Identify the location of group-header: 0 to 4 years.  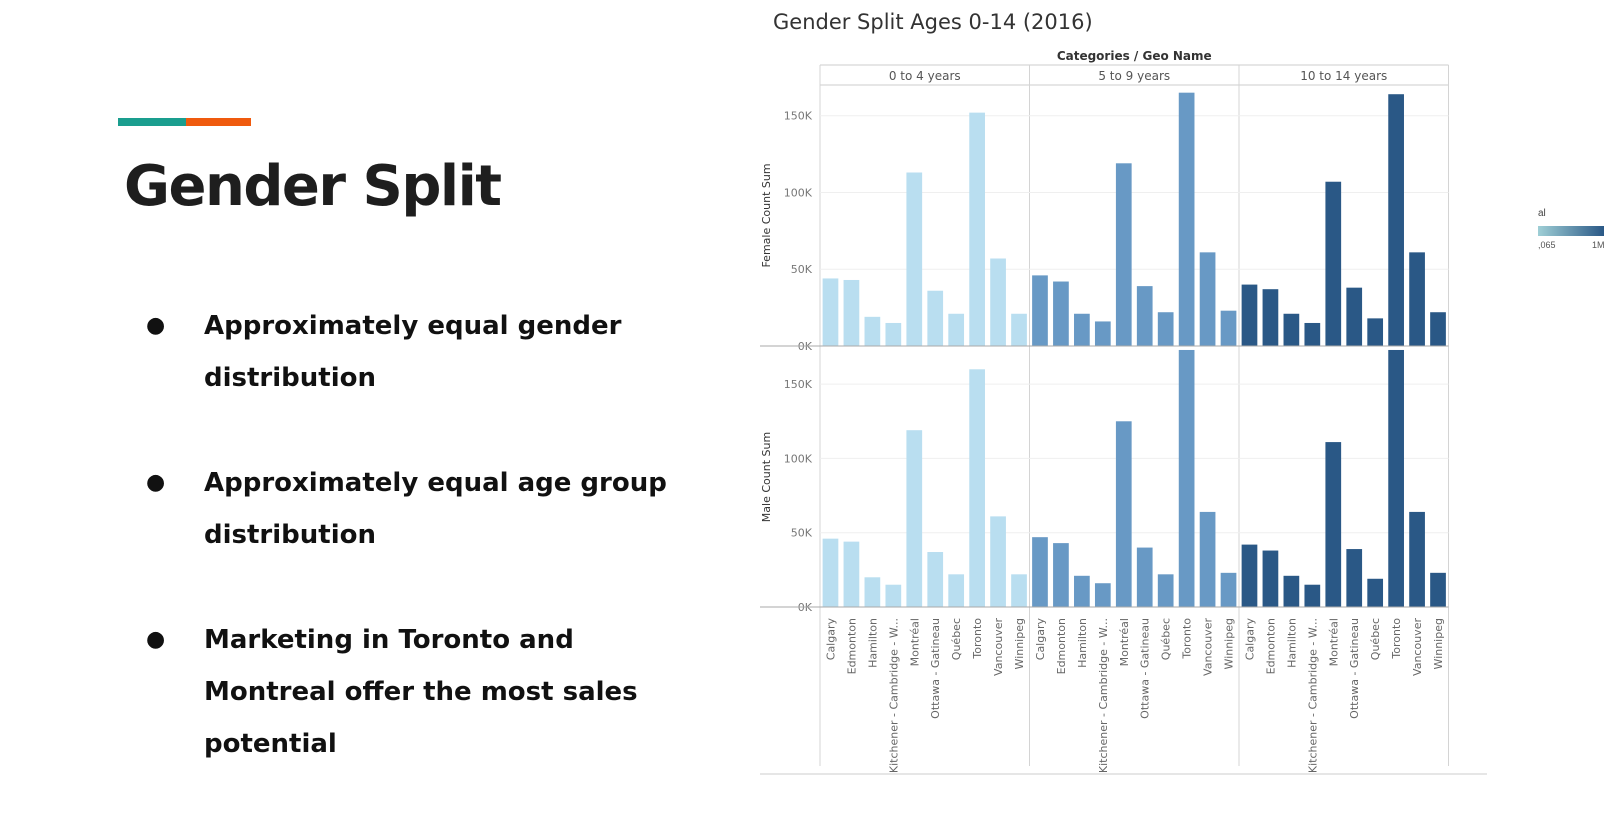
(925, 76).